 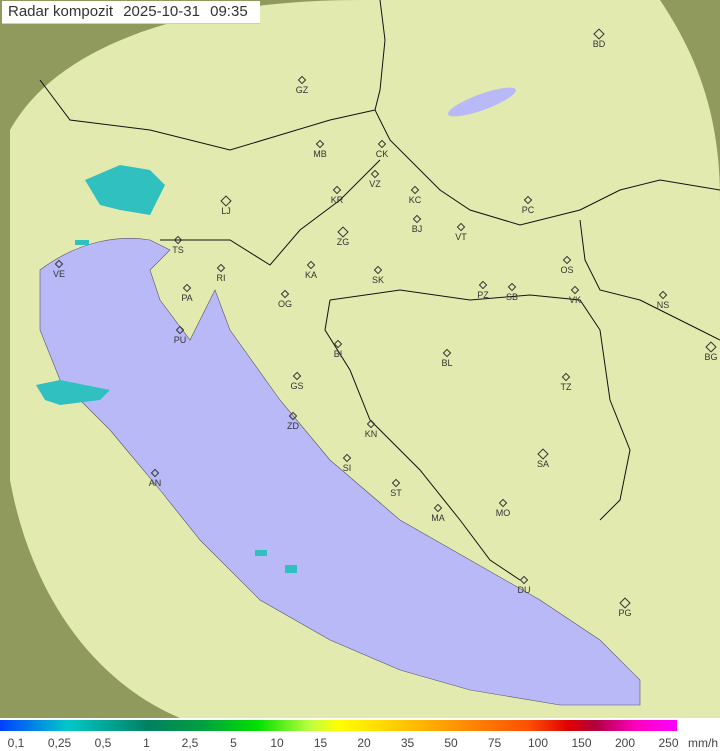 What do you see at coordinates (338, 725) in the screenshot?
I see `legend-color-scale` at bounding box center [338, 725].